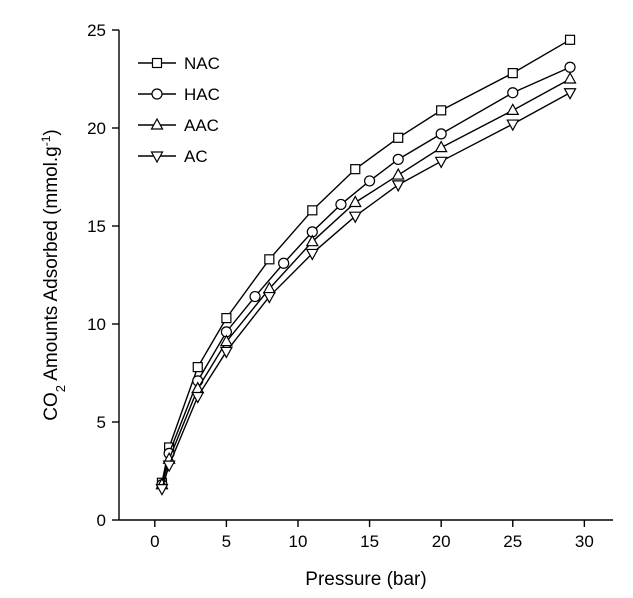  What do you see at coordinates (101, 520) in the screenshot?
I see `y-tick-label: 0` at bounding box center [101, 520].